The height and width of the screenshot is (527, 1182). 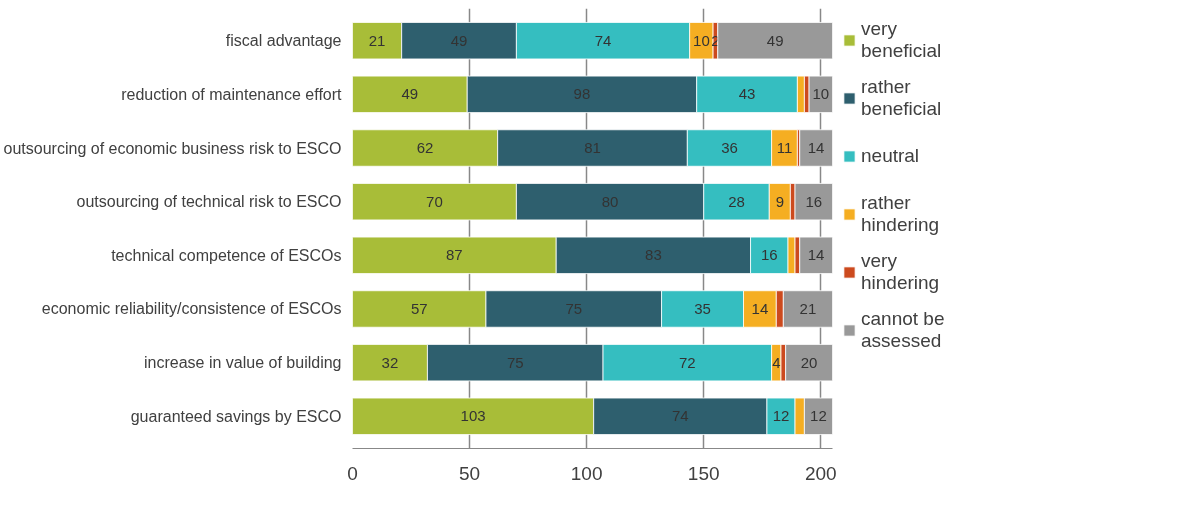 I want to click on legend-label: very beneficial, so click(x=901, y=40).